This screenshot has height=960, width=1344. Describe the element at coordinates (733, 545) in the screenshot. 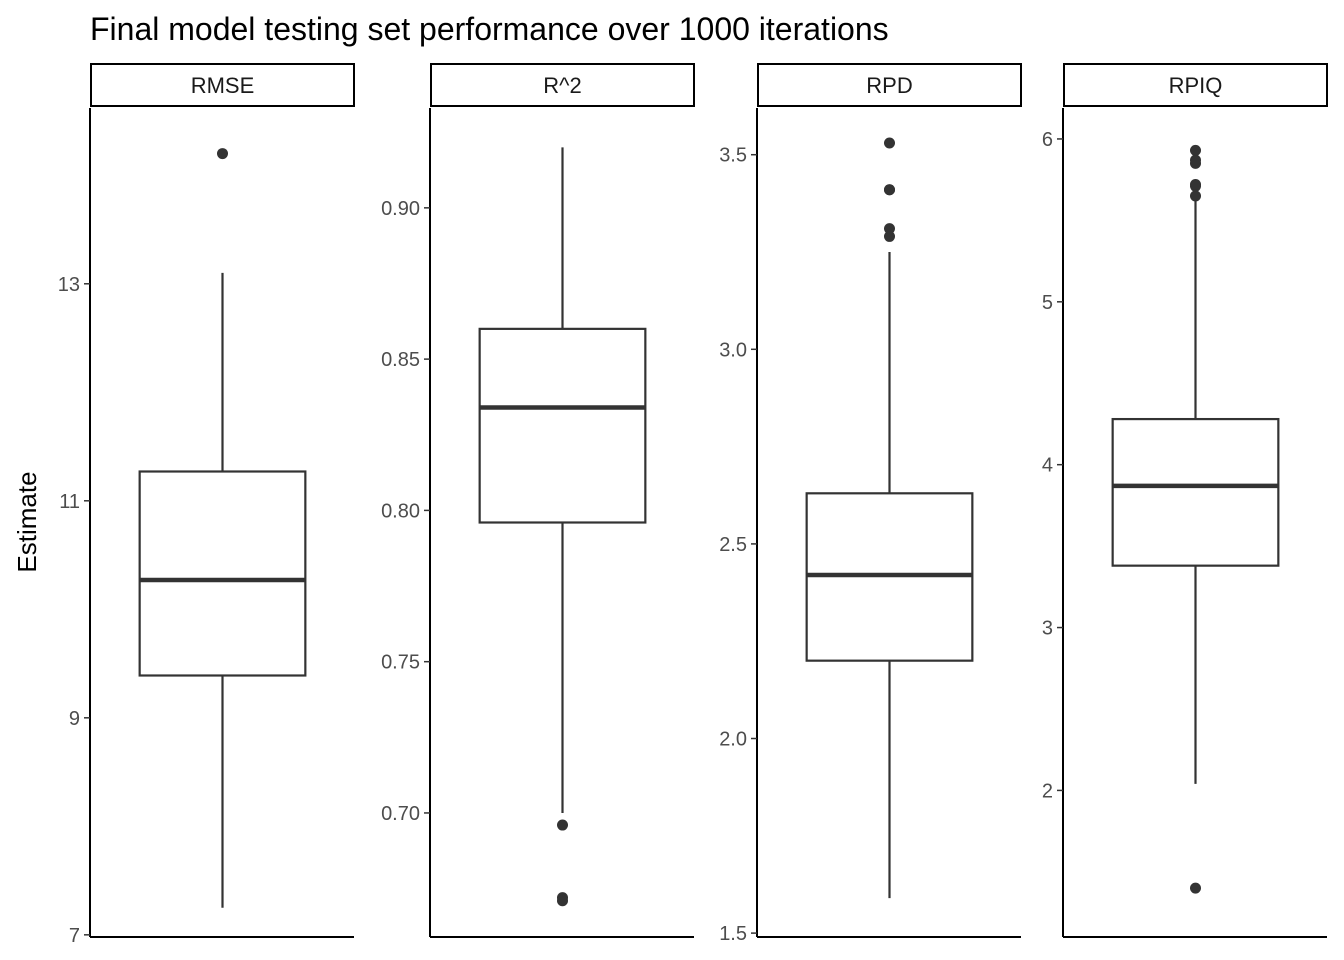

I see `y-tick-label: 2.5` at that location.